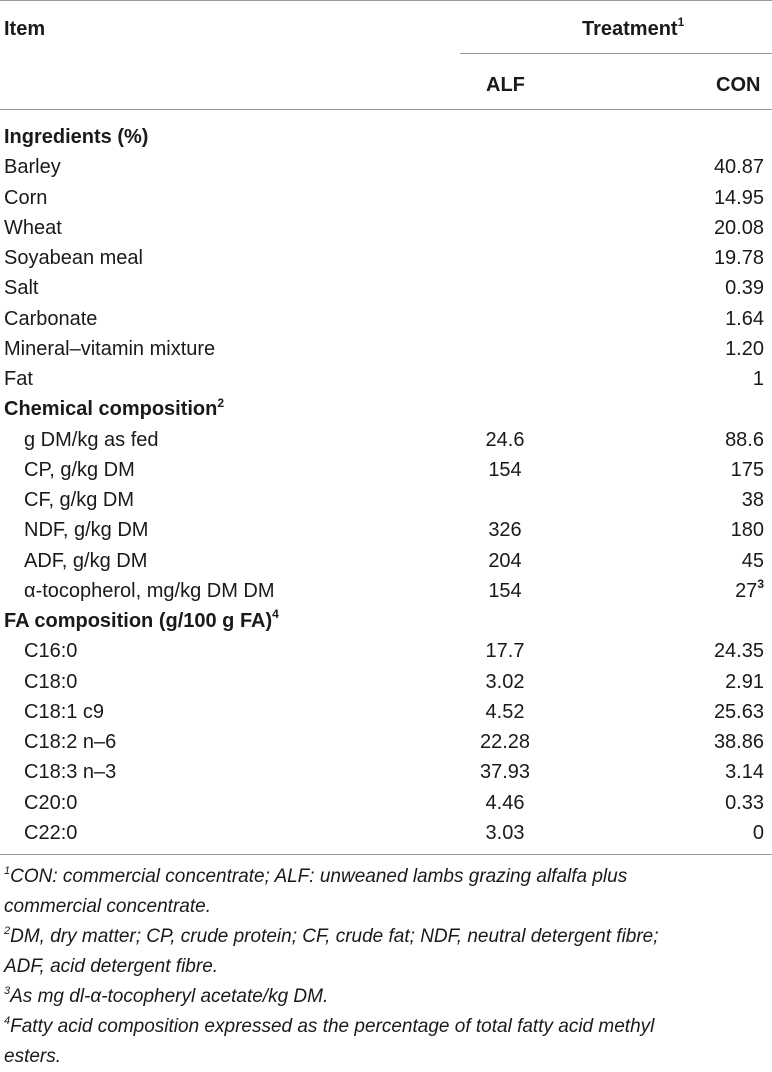 This screenshot has width=772, height=1072. What do you see at coordinates (758, 832) in the screenshot?
I see `con-value: 0` at bounding box center [758, 832].